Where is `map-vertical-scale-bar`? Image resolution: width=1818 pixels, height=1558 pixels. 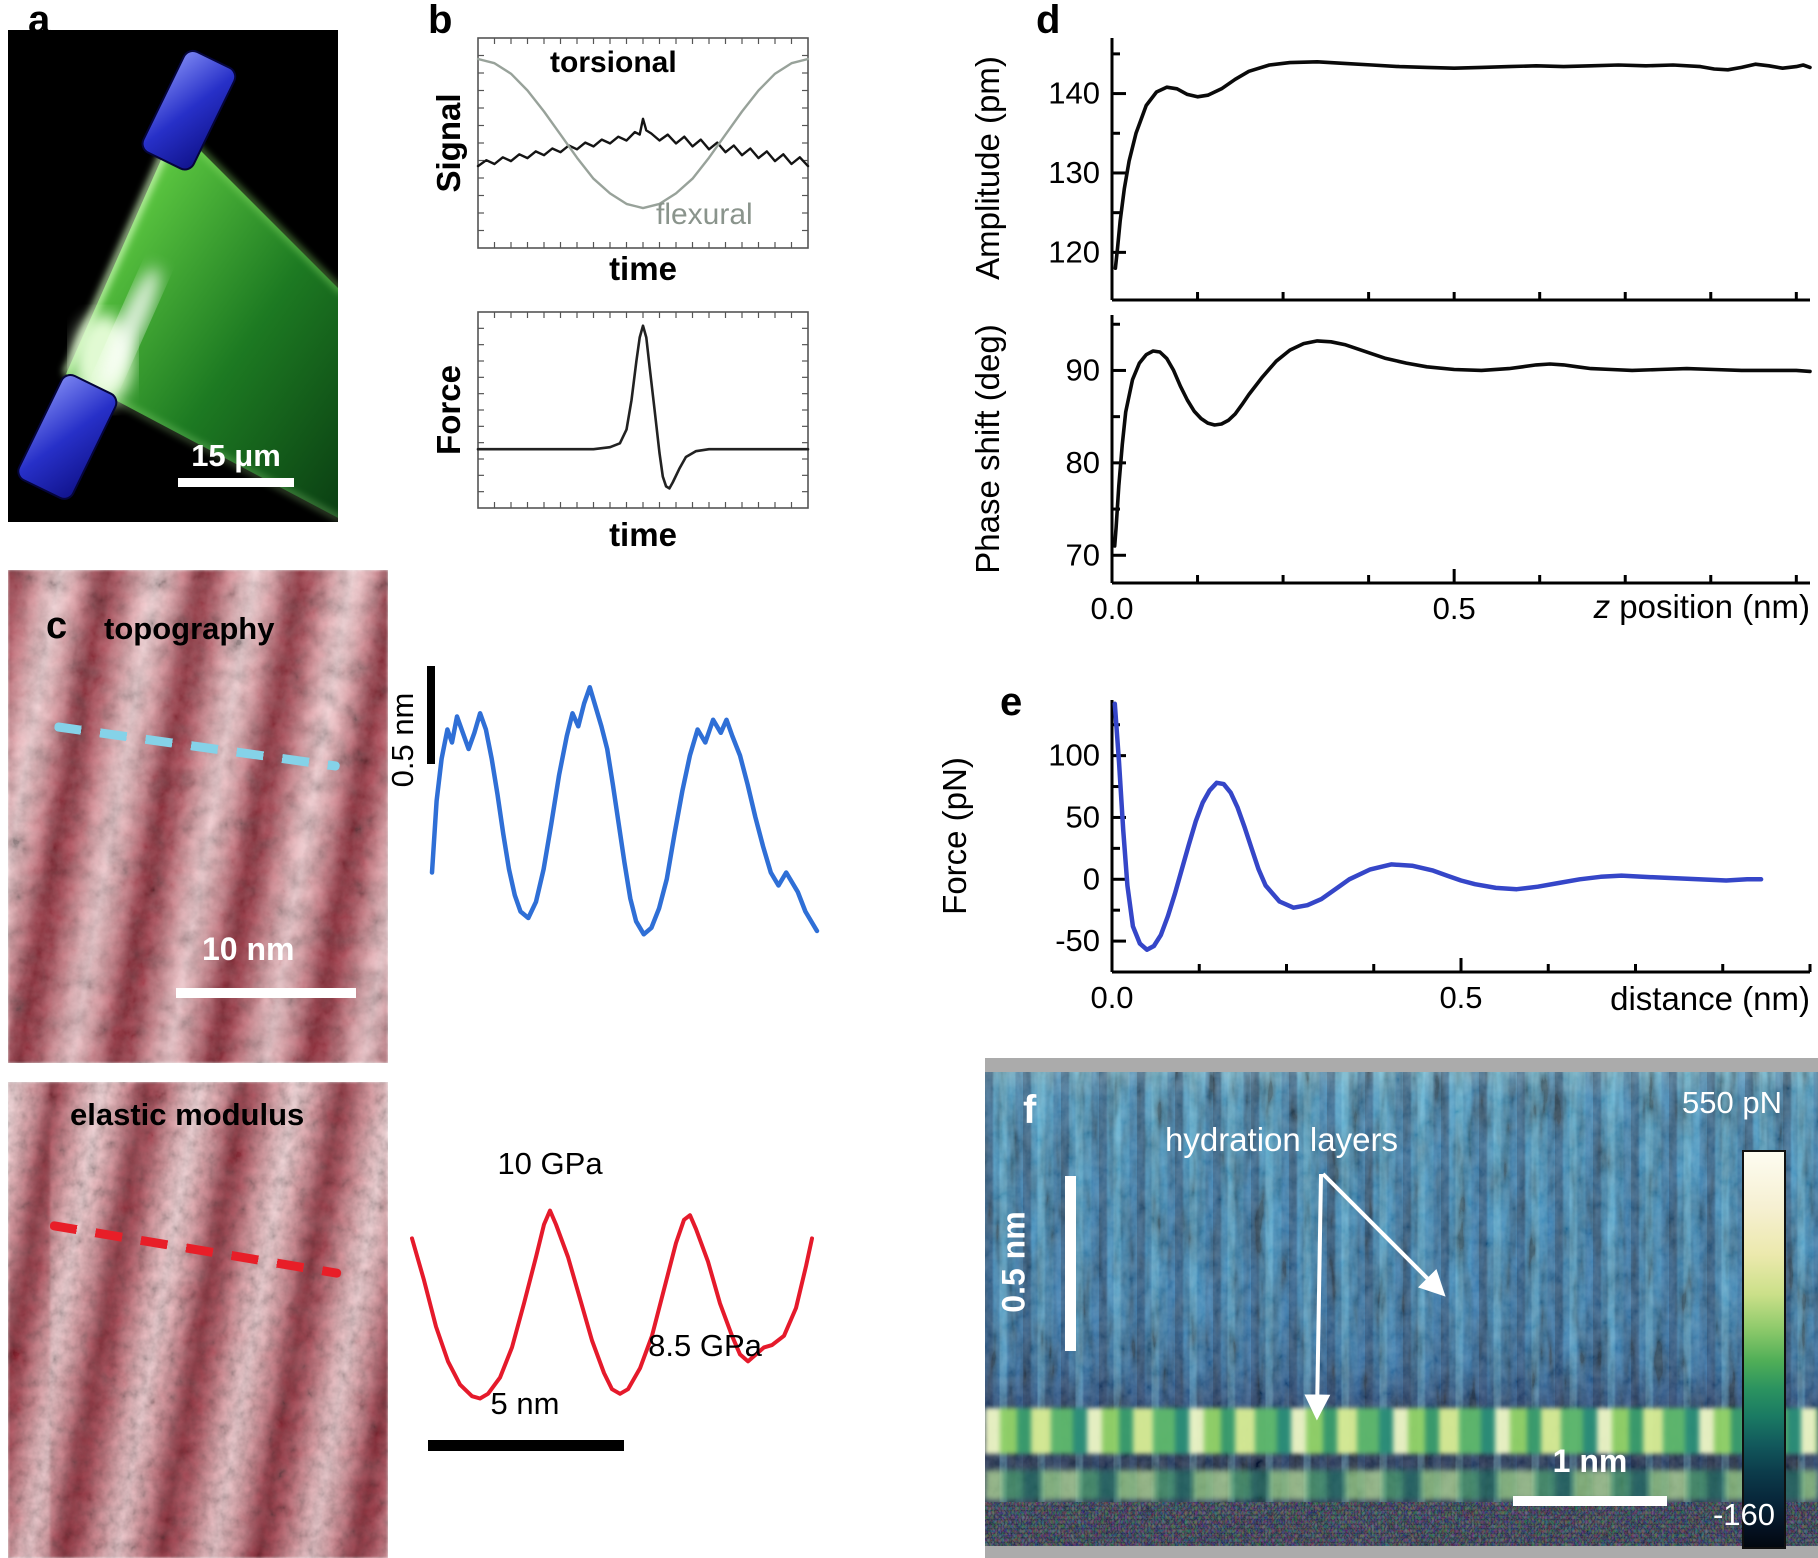
map-vertical-scale-bar is located at coordinates (1070, 1263).